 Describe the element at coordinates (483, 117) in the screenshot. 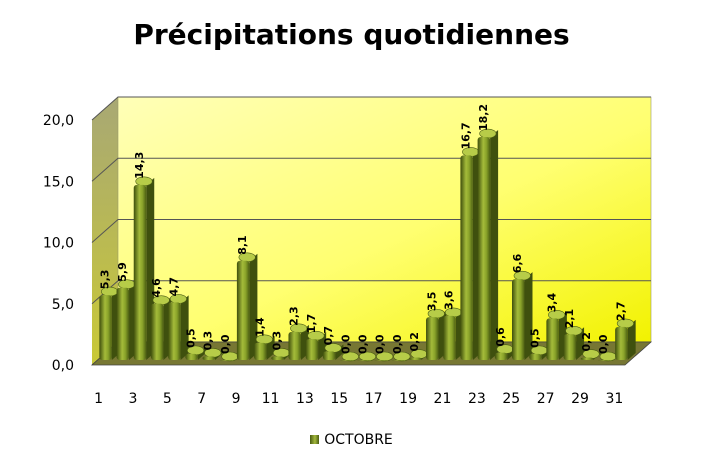

I see `data-label: 18,2` at that location.